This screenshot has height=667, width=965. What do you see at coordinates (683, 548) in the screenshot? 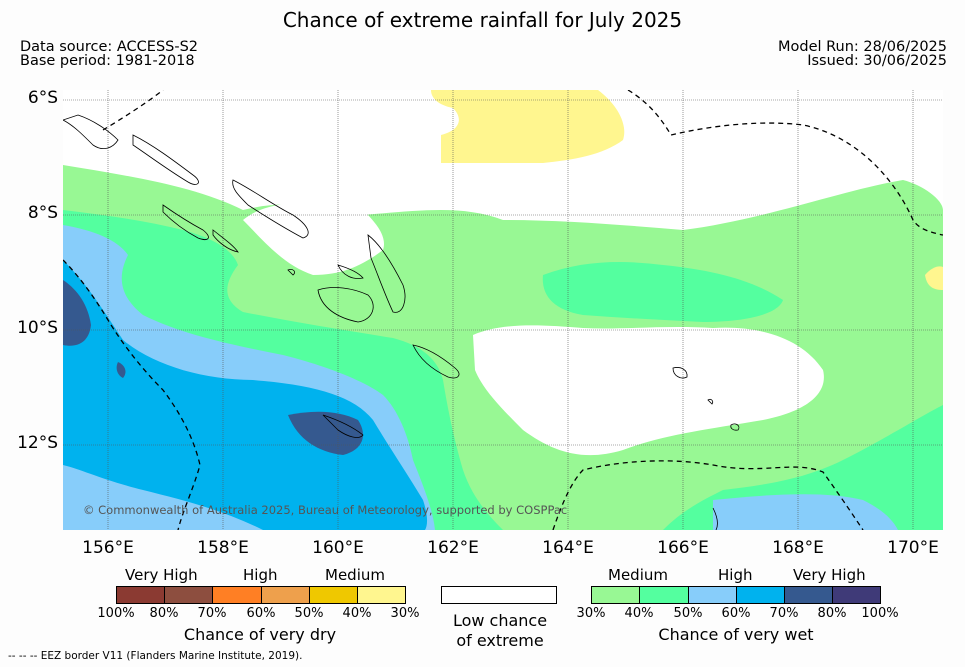
I see `lon-label-166e: 166°E` at bounding box center [683, 548].